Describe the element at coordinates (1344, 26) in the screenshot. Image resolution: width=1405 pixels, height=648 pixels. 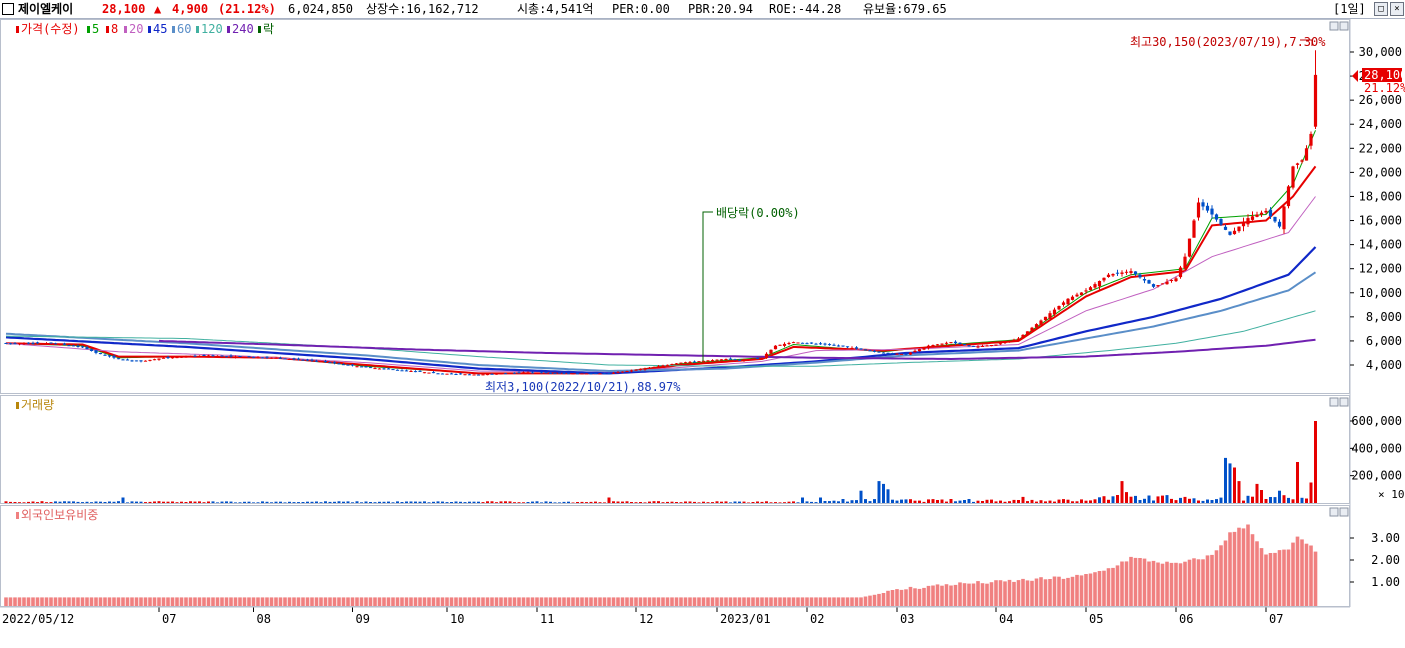
I see `price-panel-close-button` at that location.